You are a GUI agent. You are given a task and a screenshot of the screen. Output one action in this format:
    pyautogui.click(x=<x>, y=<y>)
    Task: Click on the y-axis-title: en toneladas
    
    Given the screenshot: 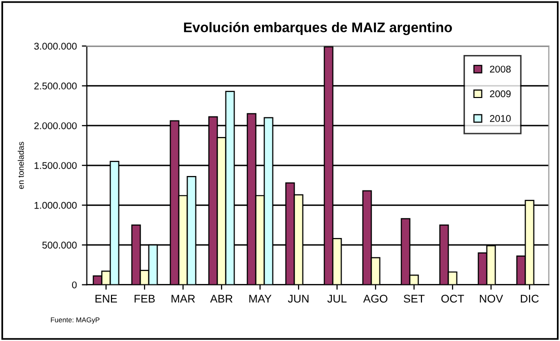 What is the action you would take?
    pyautogui.click(x=21, y=165)
    